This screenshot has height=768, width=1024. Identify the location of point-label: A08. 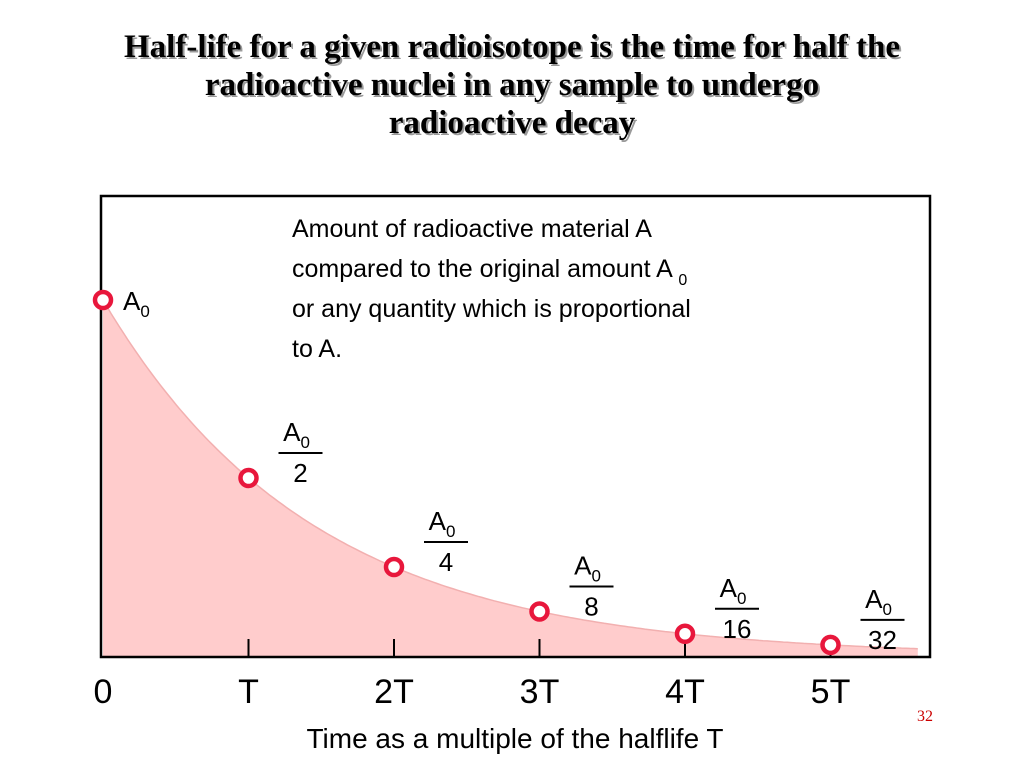
(591, 586).